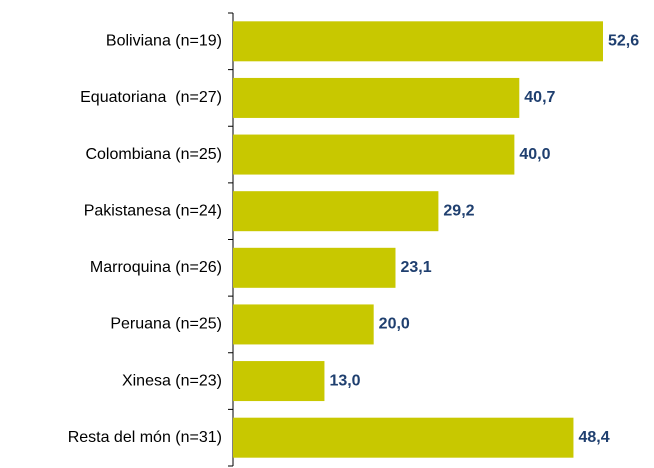 This screenshot has width=654, height=468. Describe the element at coordinates (458, 210) in the screenshot. I see `value-label: 29,2` at that location.